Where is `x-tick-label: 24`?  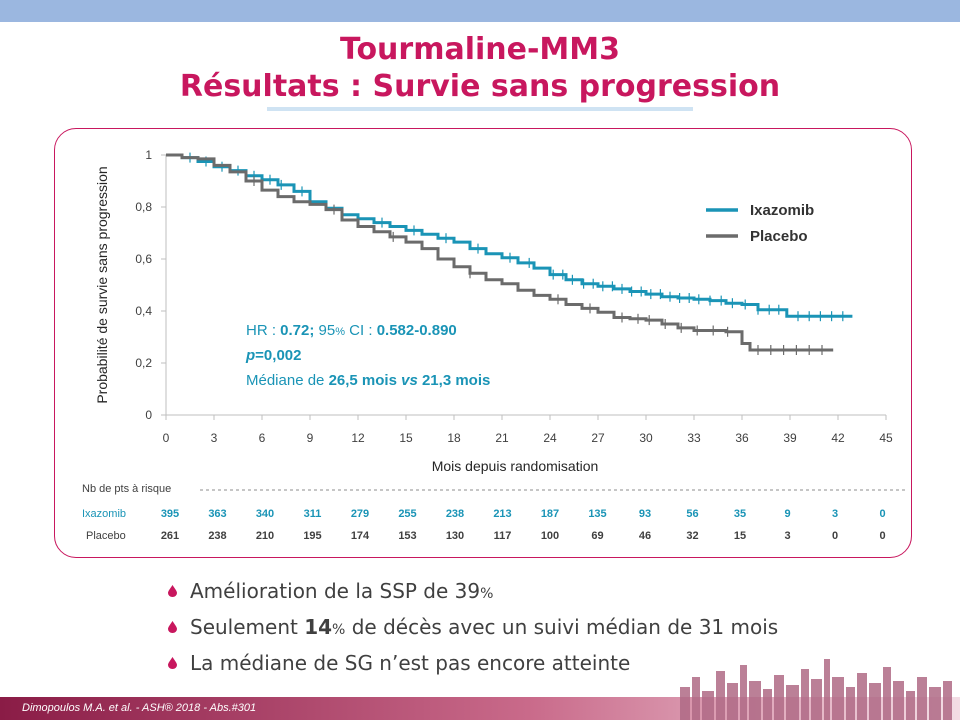 x-tick-label: 24 is located at coordinates (550, 438).